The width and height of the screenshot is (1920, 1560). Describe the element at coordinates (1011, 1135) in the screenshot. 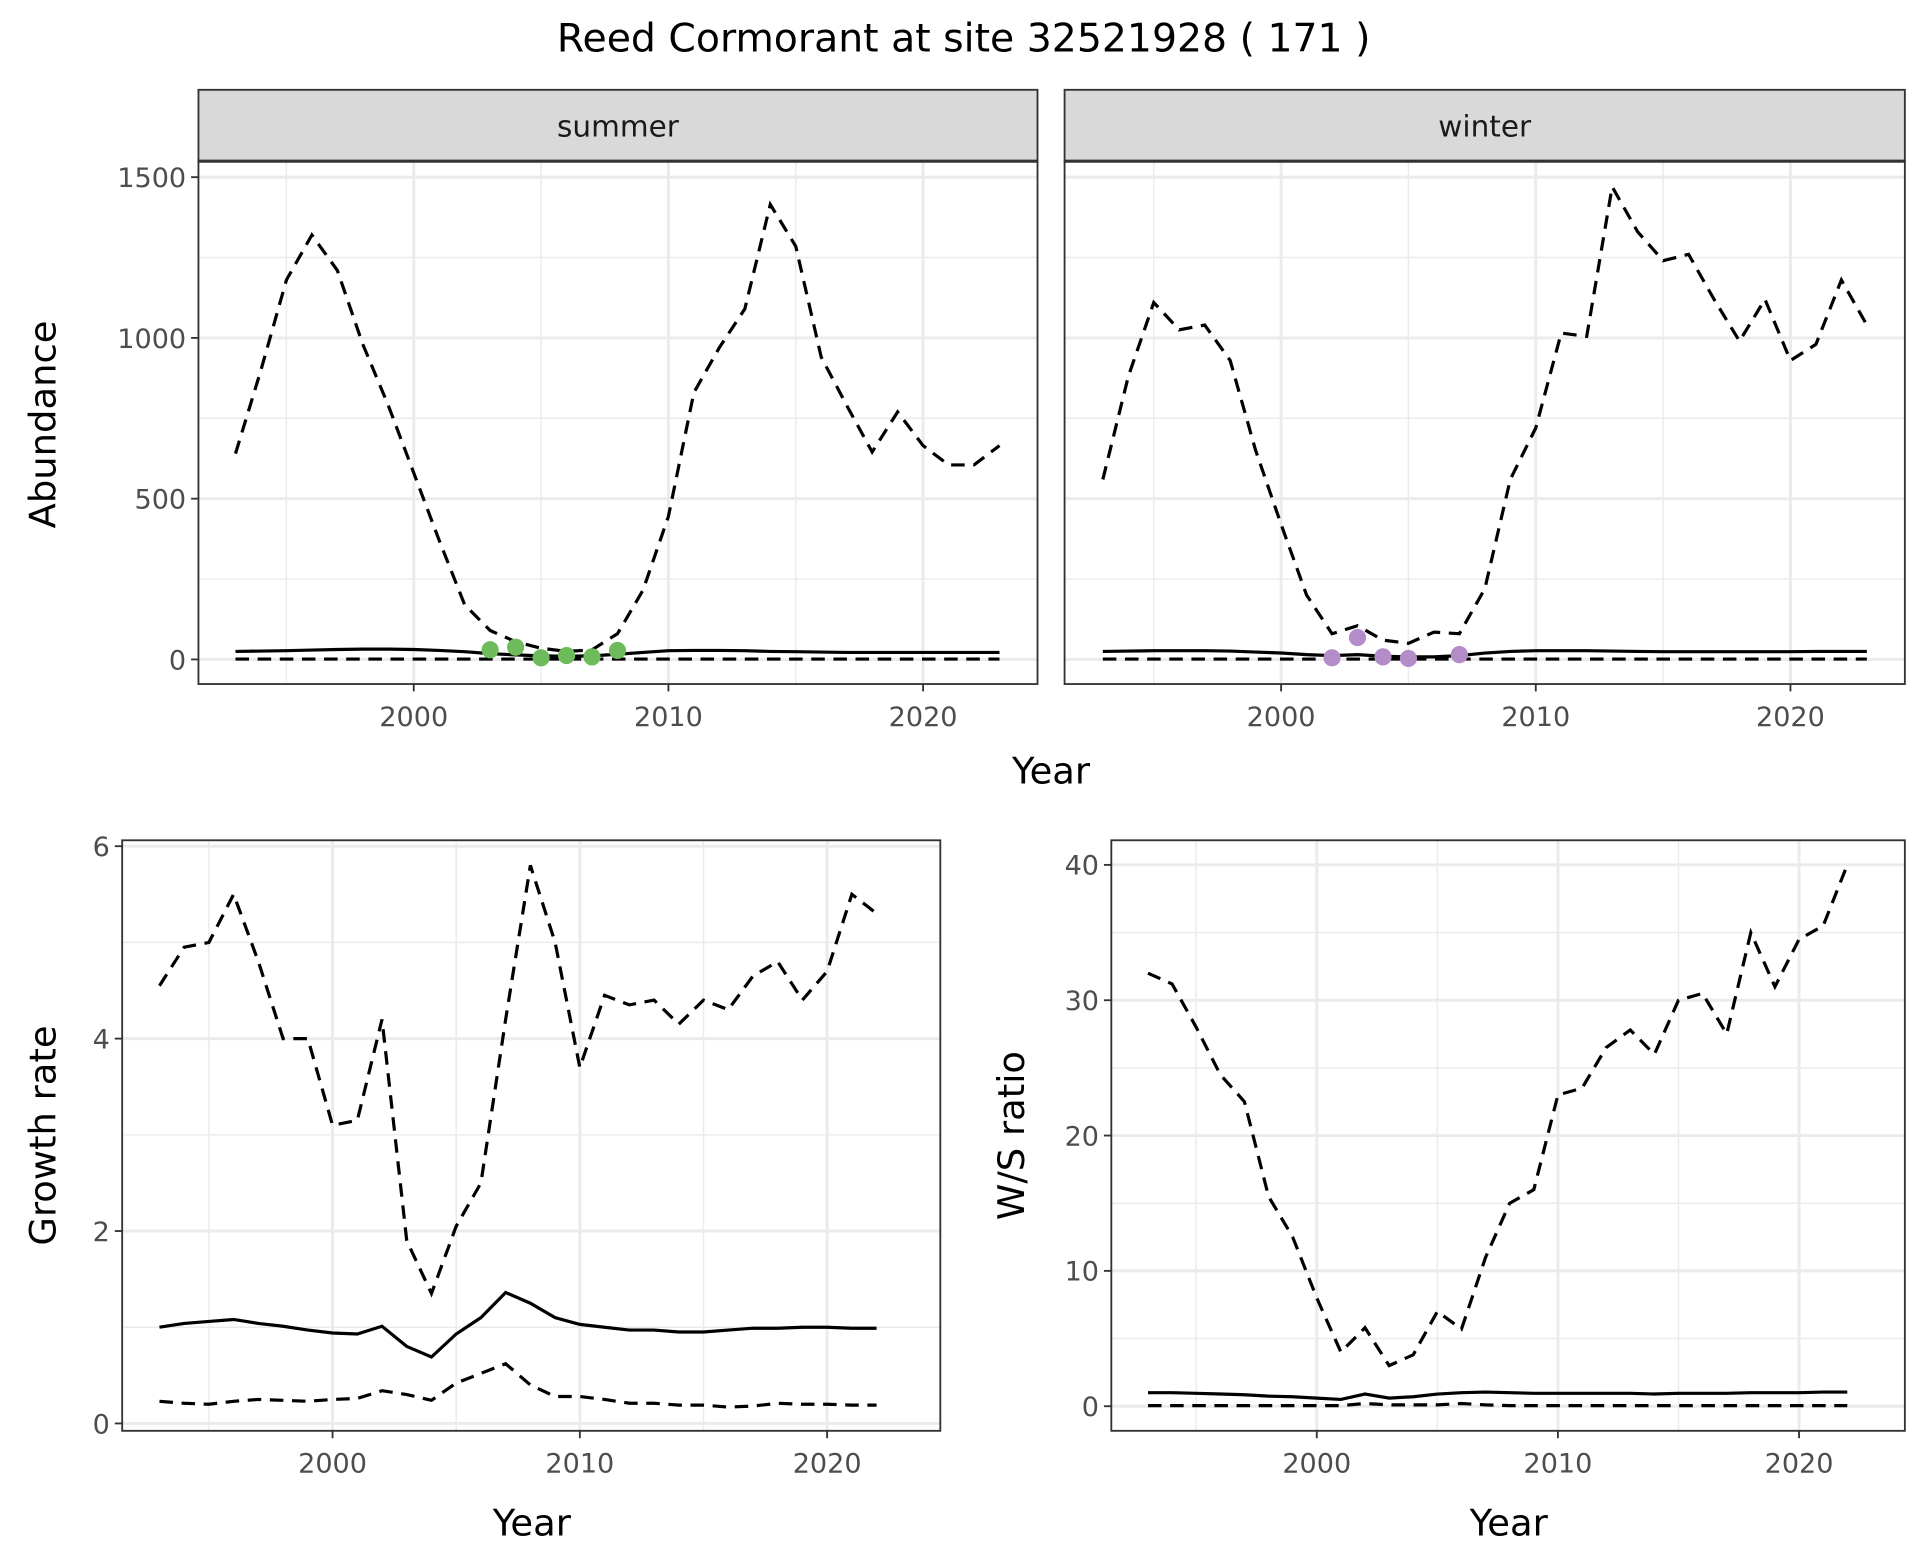

I see `ws-y-axis-title: W/S ratio` at that location.